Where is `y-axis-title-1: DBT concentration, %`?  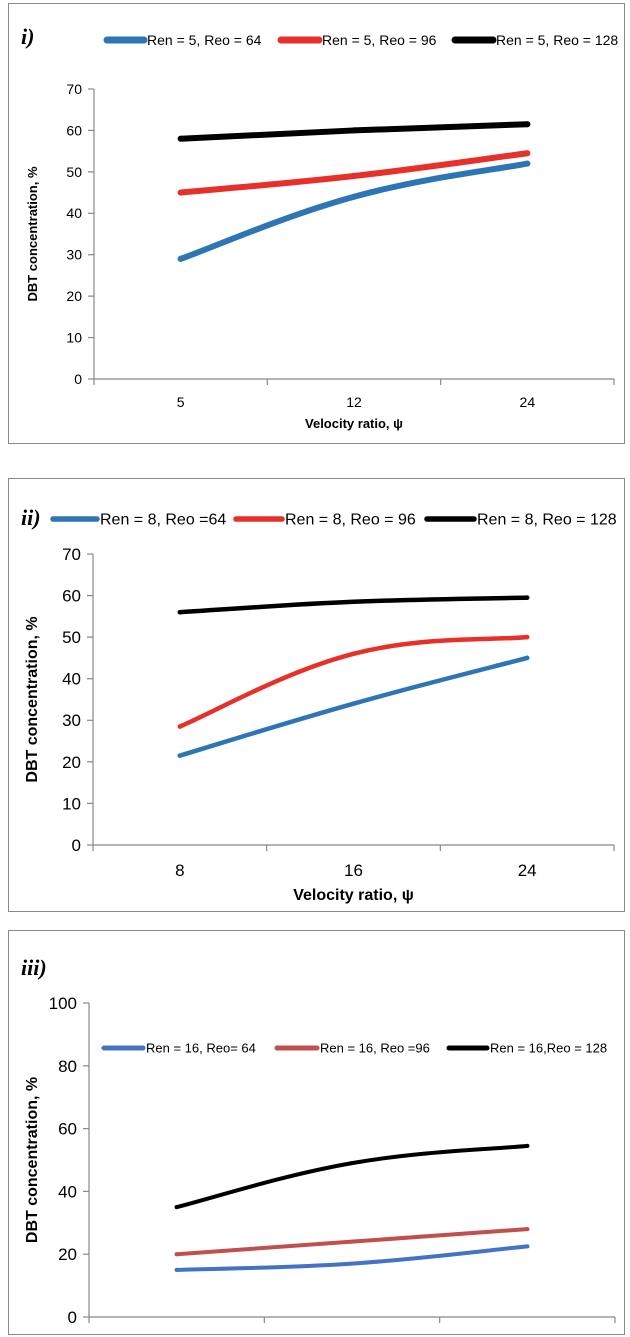 y-axis-title-1: DBT concentration, % is located at coordinates (32, 234).